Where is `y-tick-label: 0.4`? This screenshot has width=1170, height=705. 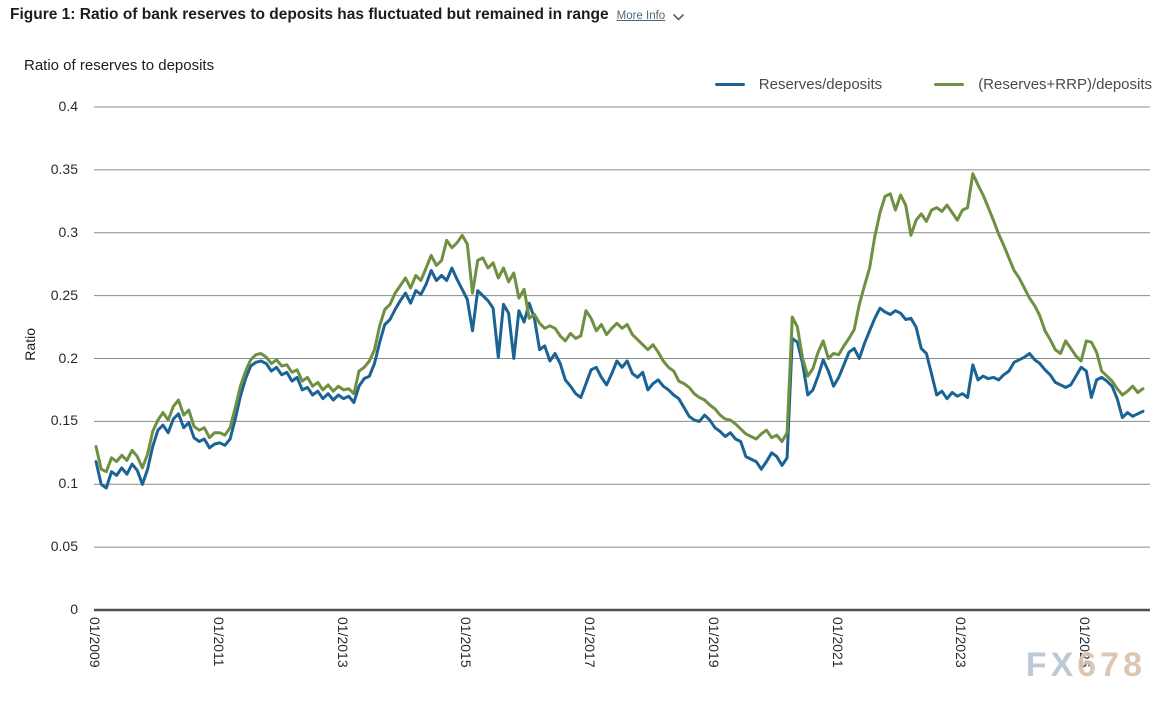
y-tick-label: 0.4 is located at coordinates (68, 106).